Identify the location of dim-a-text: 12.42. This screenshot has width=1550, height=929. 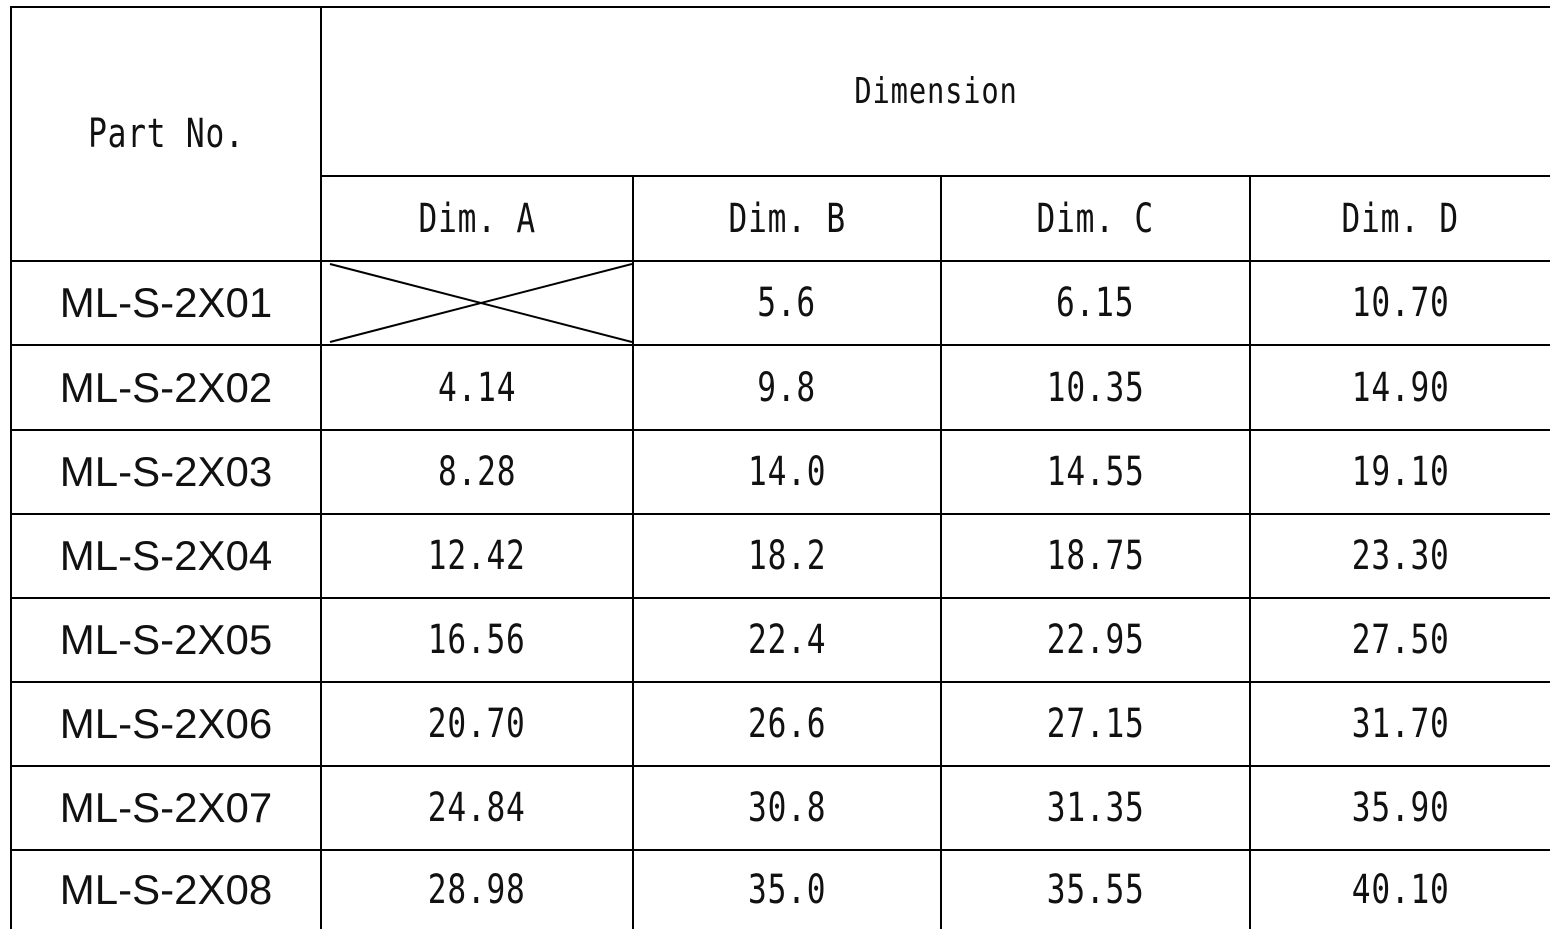
(477, 556).